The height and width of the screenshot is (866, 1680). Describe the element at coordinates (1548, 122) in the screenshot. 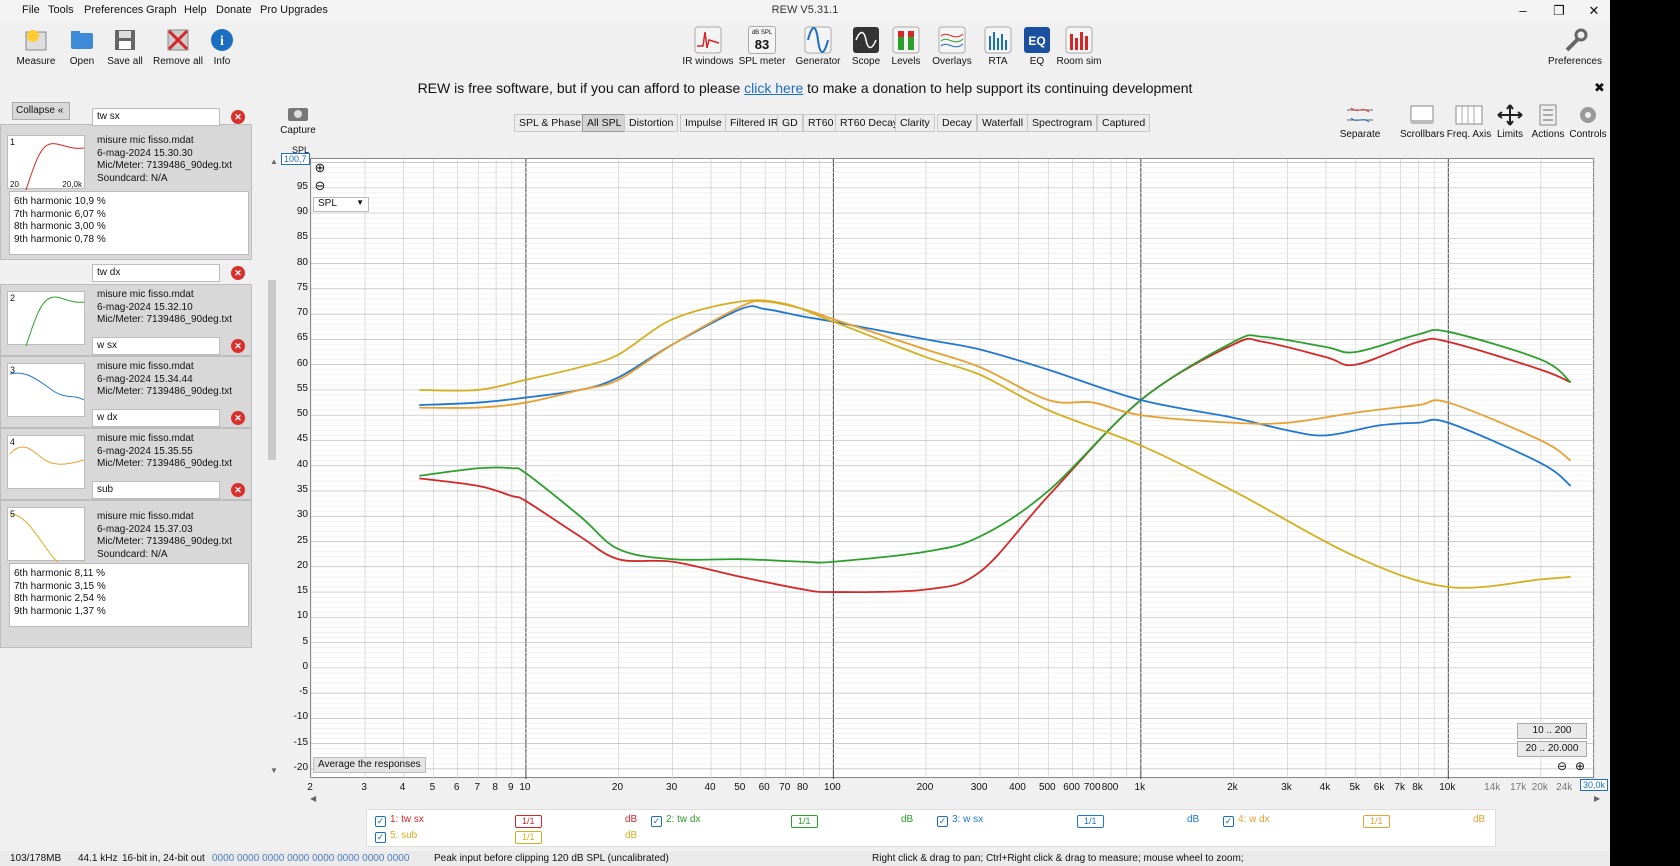

I see `actions-button: Actions` at that location.